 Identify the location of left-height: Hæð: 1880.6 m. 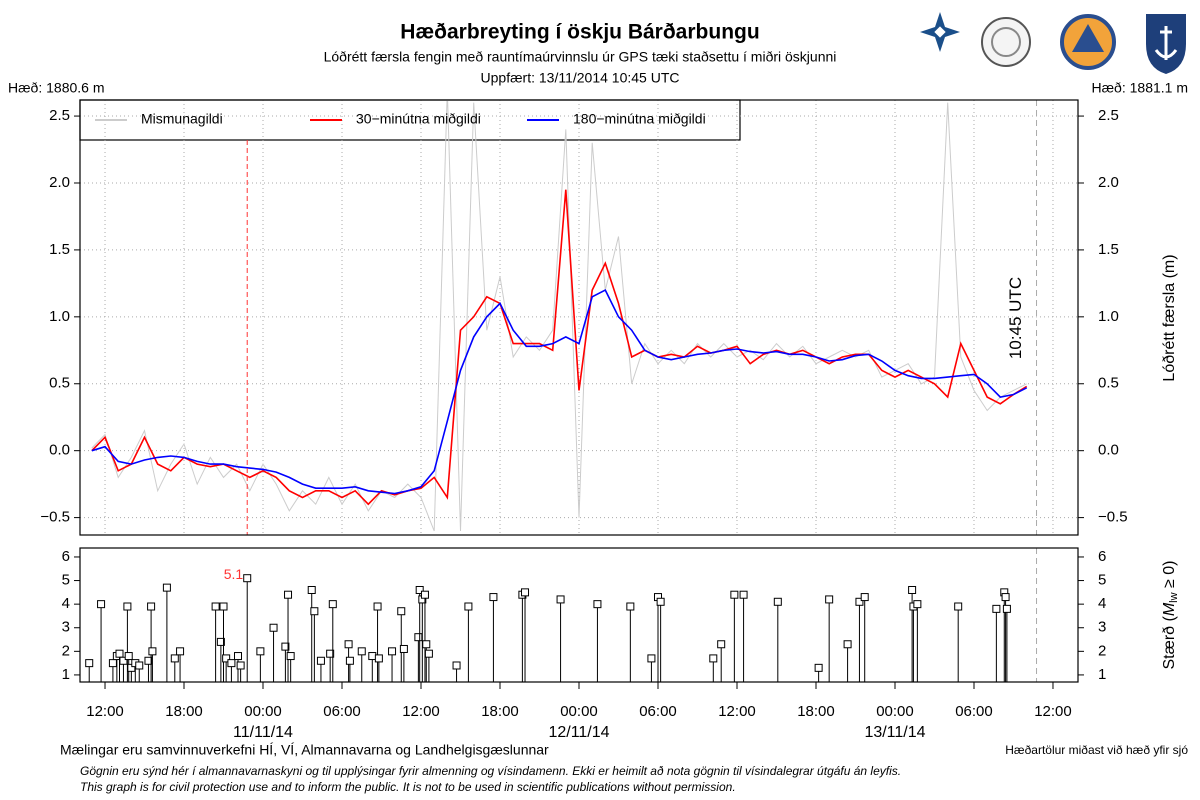
(56, 88).